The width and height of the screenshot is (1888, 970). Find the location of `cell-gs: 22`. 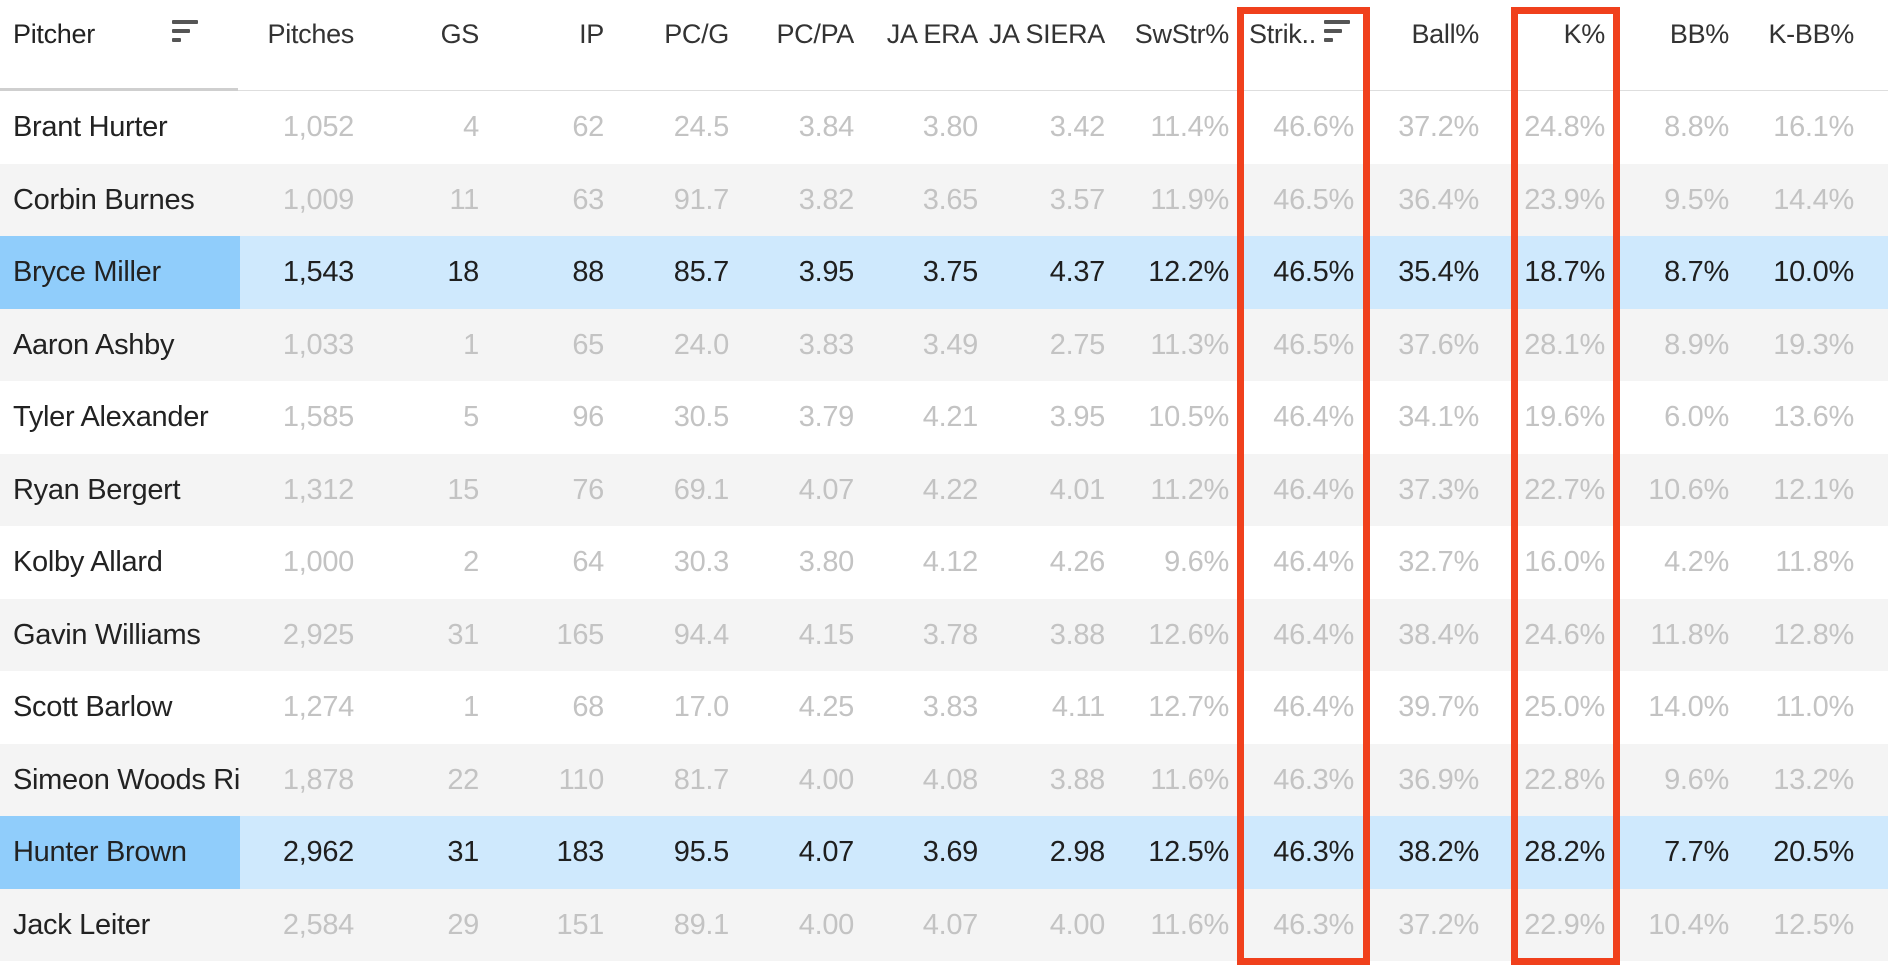

cell-gs: 22 is located at coordinates (463, 779).